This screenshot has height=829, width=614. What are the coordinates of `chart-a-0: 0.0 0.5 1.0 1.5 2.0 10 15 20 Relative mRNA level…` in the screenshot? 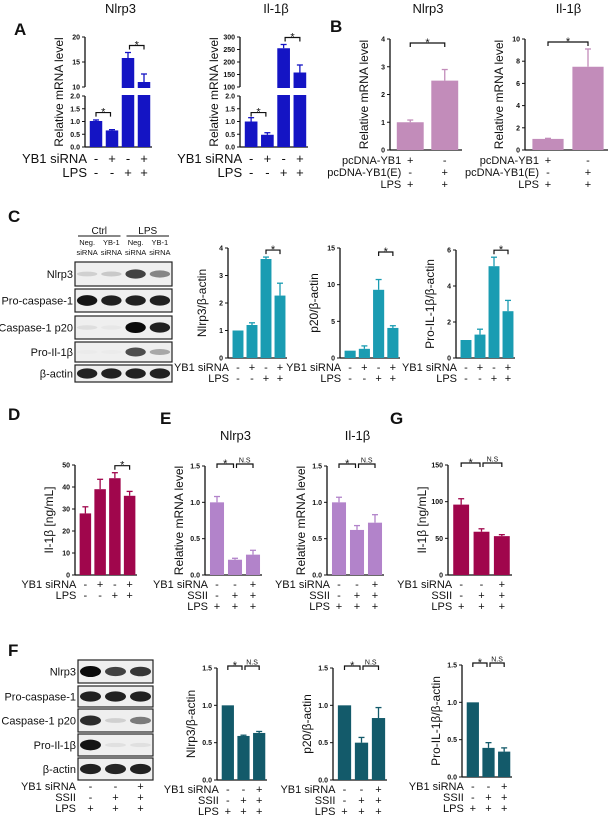 It's located at (87, 90).